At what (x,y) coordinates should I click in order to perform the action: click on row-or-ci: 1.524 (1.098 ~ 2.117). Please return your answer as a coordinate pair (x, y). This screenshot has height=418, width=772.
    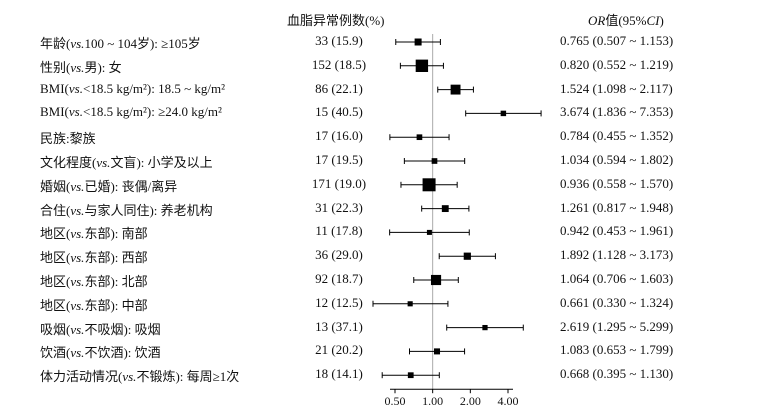
    Looking at the image, I should click on (616, 88).